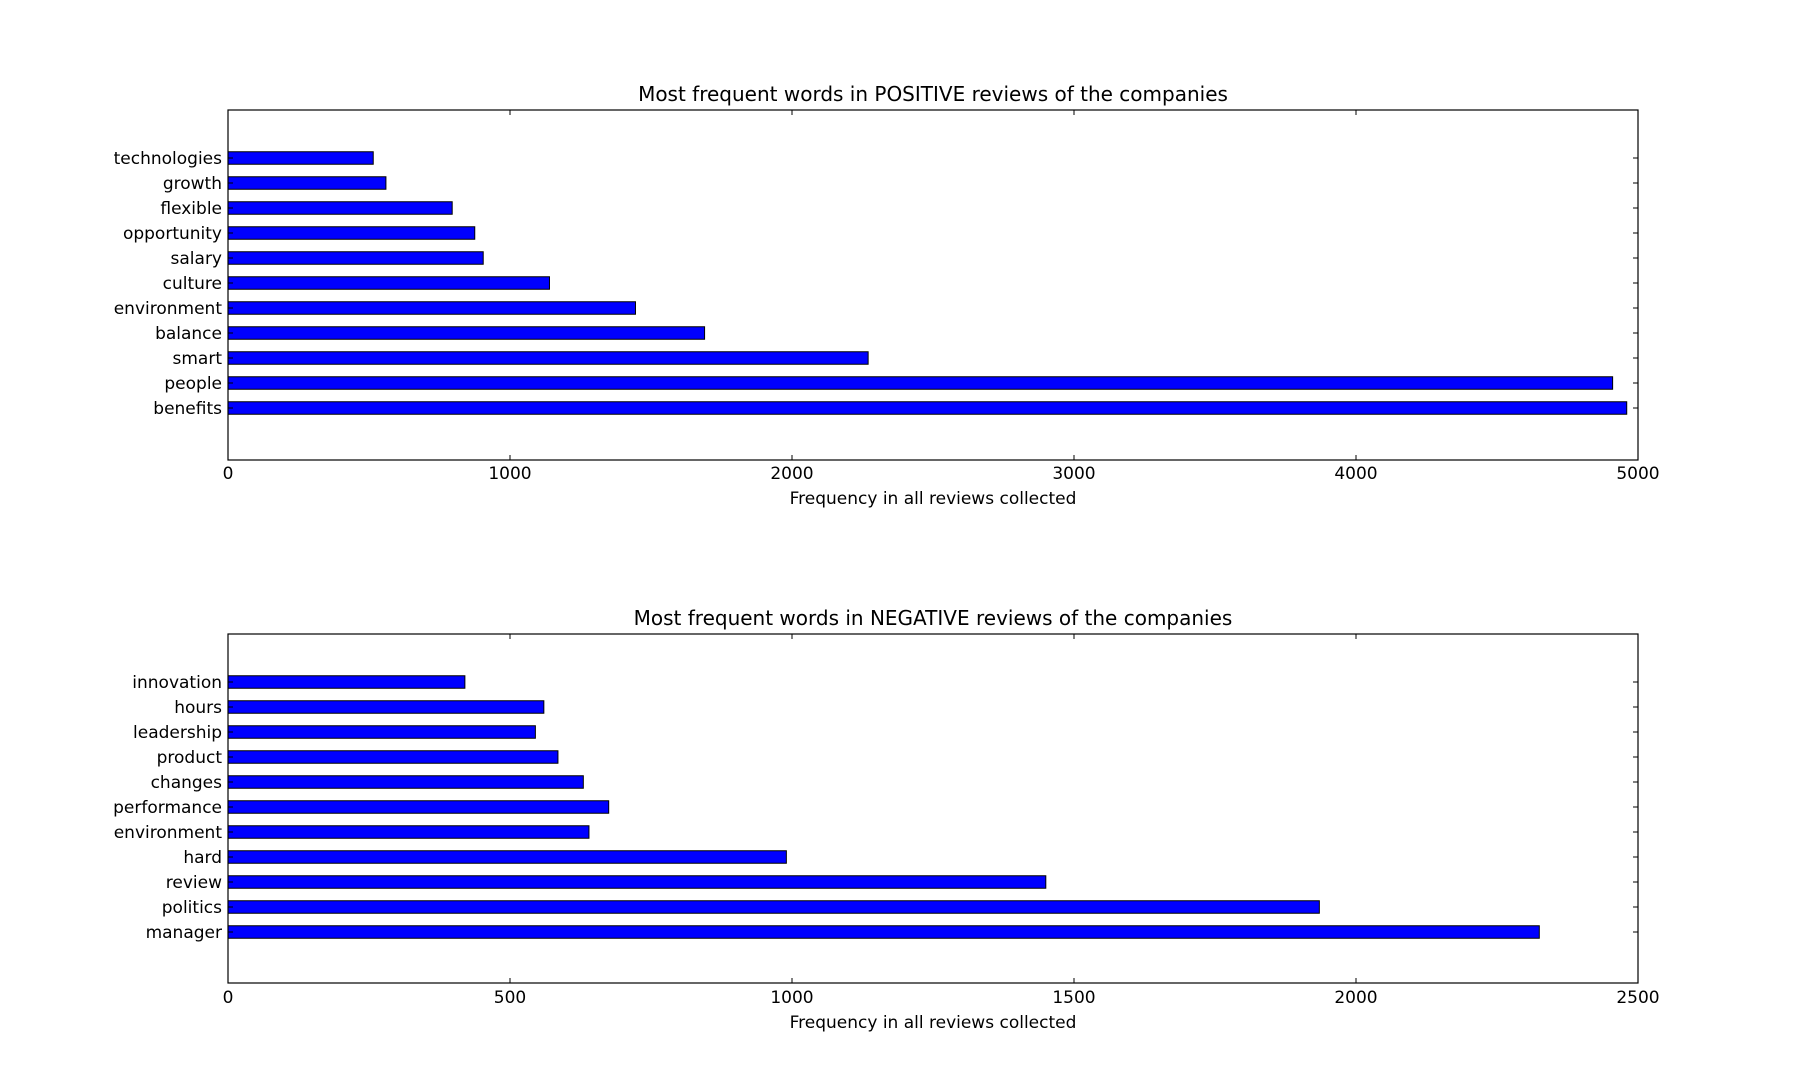 This screenshot has width=1800, height=1080. Describe the element at coordinates (1073, 998) in the screenshot. I see `x-tick-label: 1500` at that location.